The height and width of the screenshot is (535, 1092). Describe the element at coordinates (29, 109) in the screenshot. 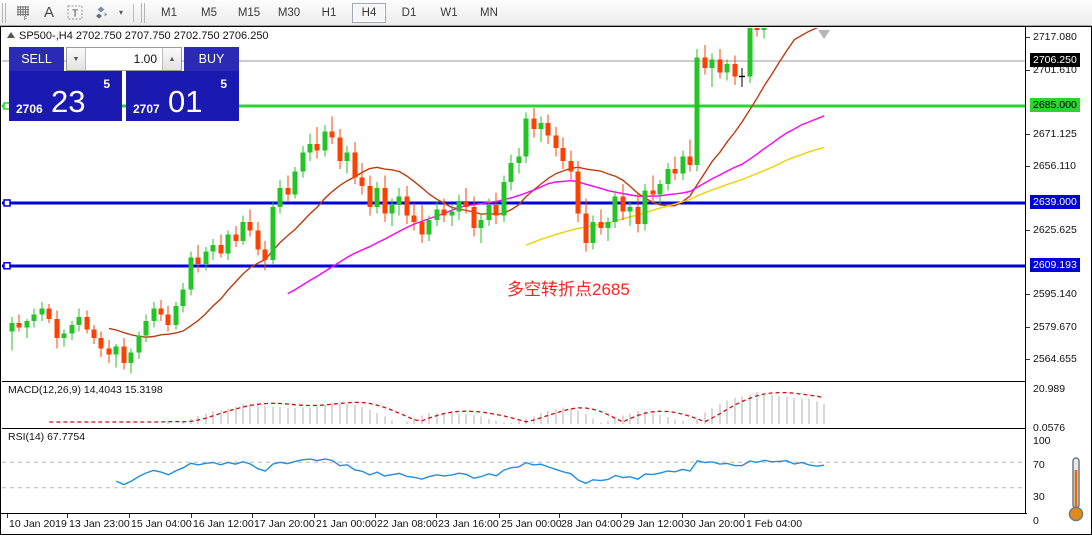

I see `sell-price-prefix: 2706` at that location.